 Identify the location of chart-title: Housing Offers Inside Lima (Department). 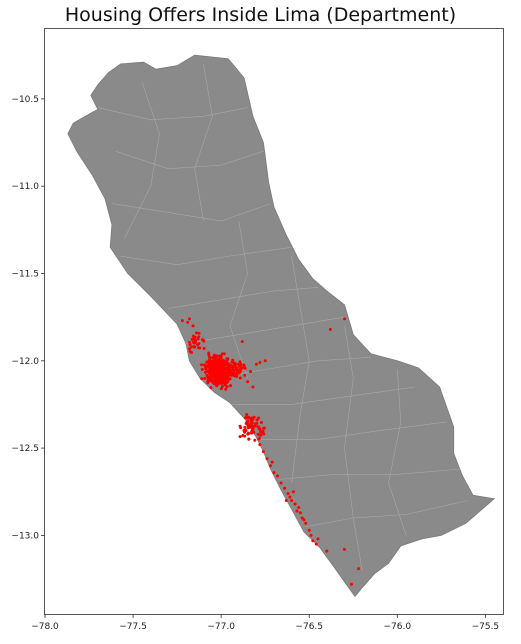
(260, 15).